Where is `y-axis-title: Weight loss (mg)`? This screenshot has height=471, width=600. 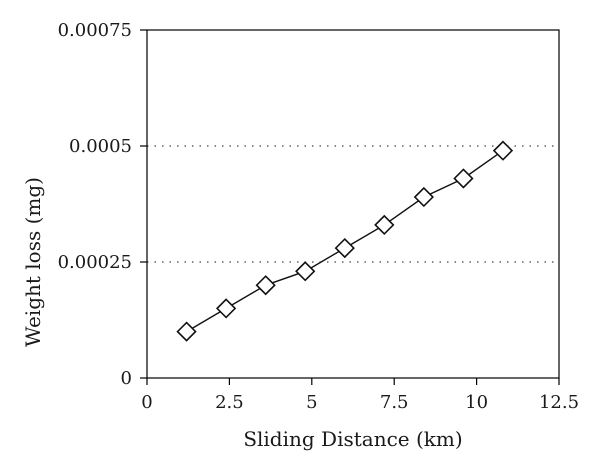 y-axis-title: Weight loss (mg) is located at coordinates (33, 262).